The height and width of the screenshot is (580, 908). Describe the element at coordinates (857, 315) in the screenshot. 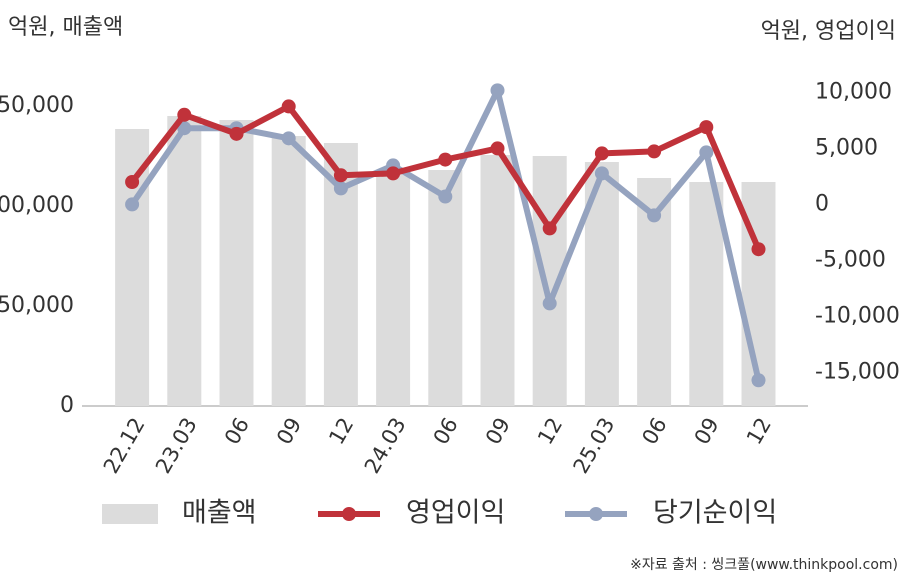

I see `y2-tick-label: -10,000` at that location.